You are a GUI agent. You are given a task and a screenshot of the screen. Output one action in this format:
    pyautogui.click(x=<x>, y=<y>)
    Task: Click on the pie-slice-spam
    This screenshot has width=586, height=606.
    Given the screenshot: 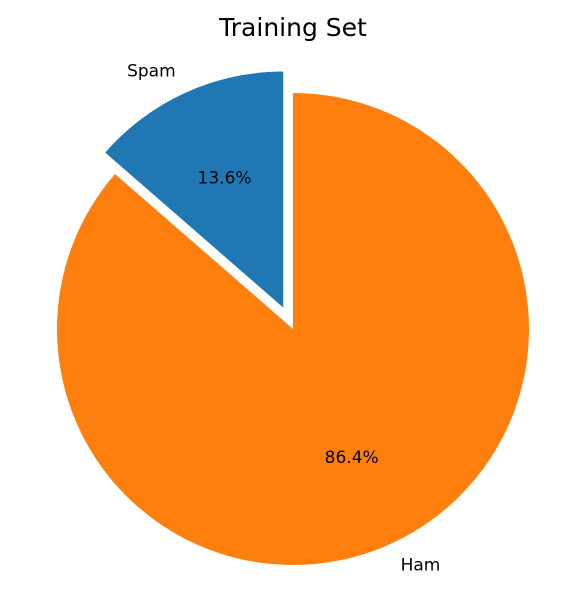 What is the action you would take?
    pyautogui.click(x=194, y=189)
    